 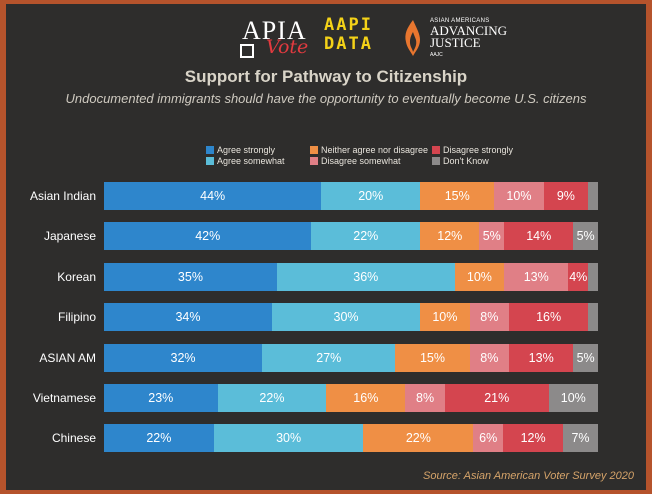 I want to click on bar-segment-japanese-neither-agree-nor-disagree: 12%, so click(x=450, y=236).